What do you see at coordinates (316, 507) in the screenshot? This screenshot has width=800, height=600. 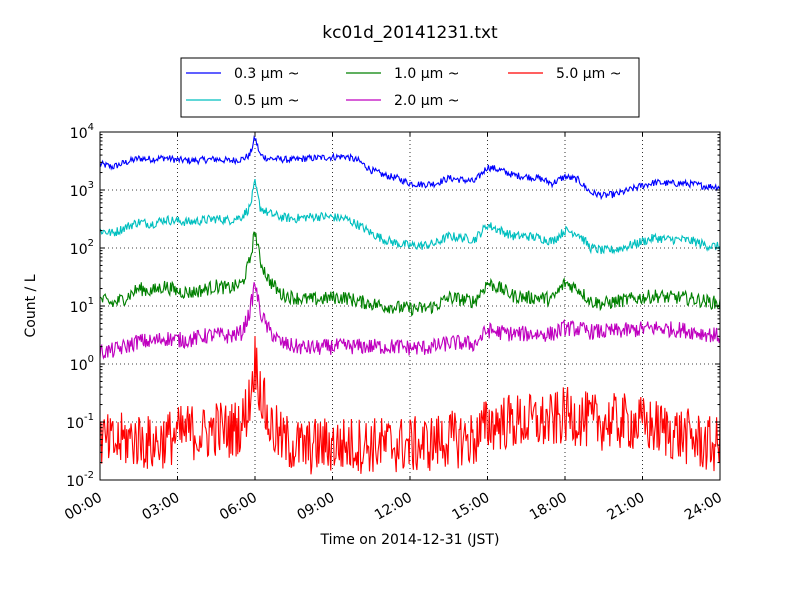 I see `x-tick-label: 09:00` at bounding box center [316, 507].